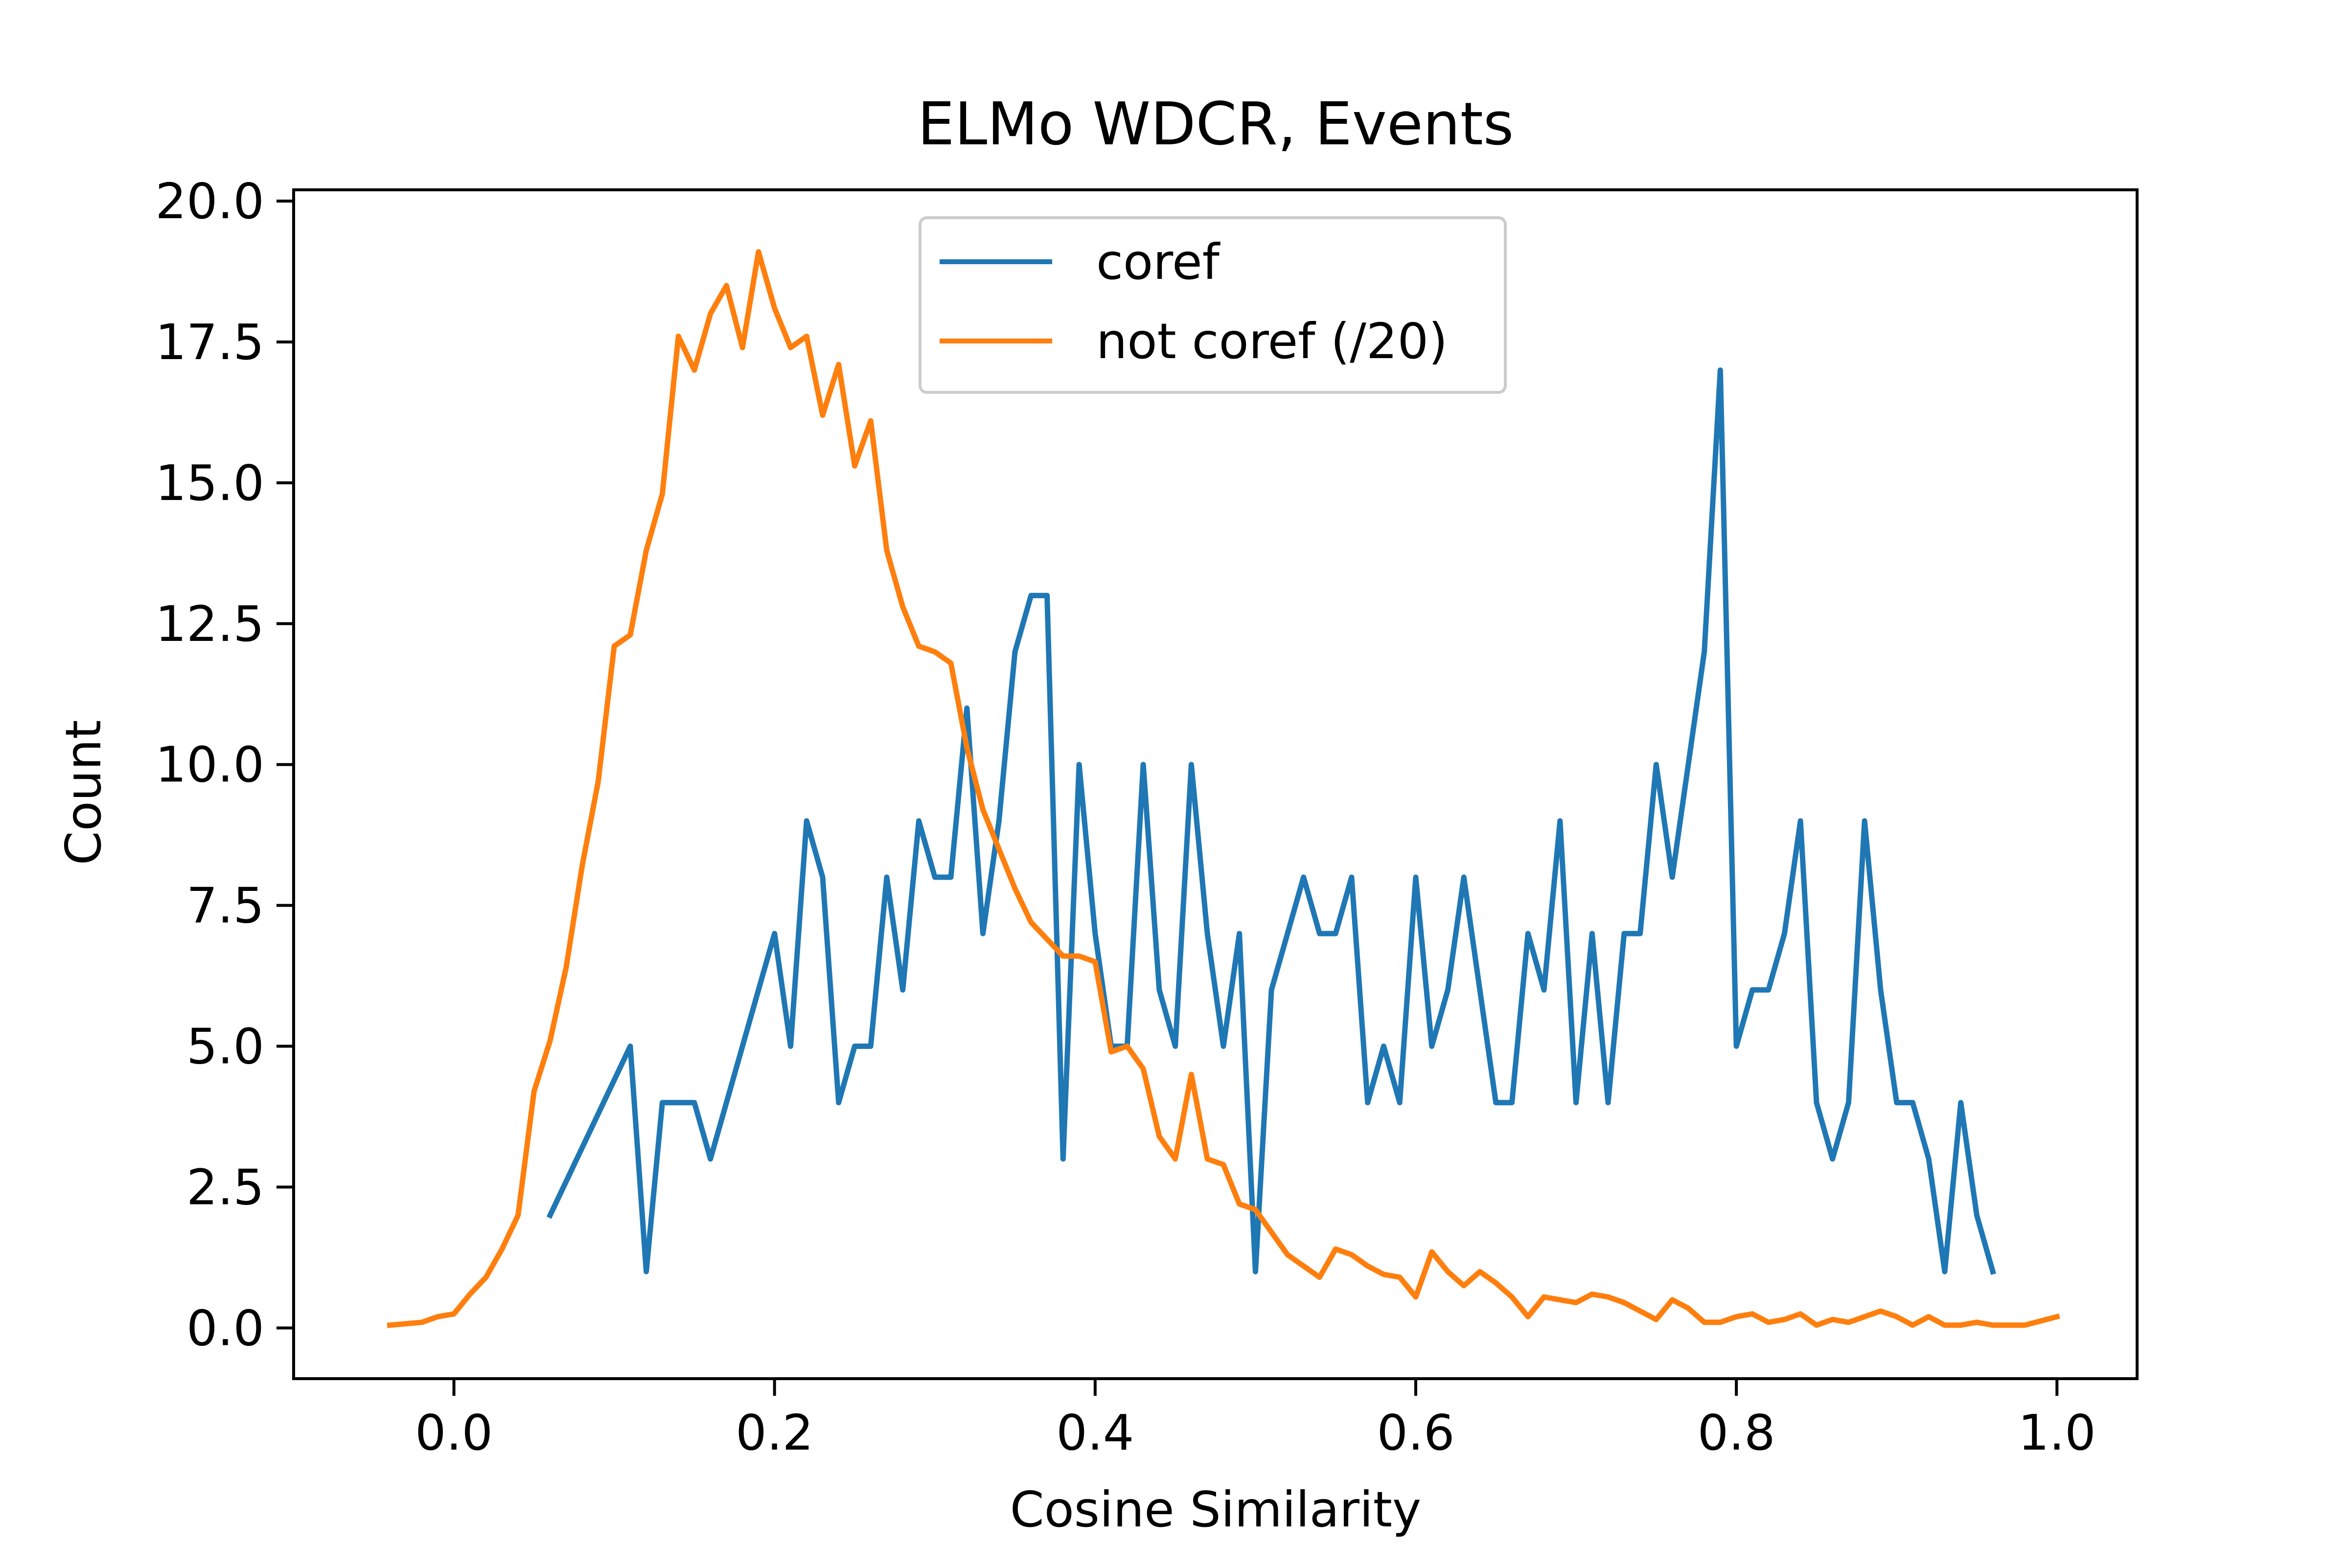  Describe the element at coordinates (84, 793) in the screenshot. I see `y-axis-label: Count` at that location.